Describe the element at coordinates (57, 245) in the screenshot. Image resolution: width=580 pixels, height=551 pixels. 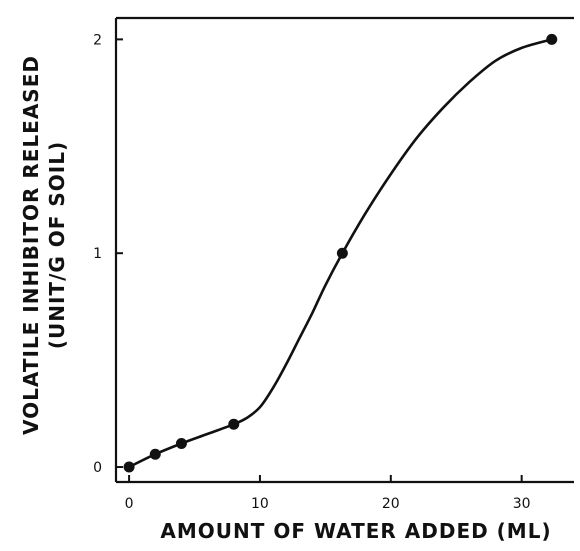
I see `y-axis-title-line2: (UNIT/G OF SOIL)` at that location.